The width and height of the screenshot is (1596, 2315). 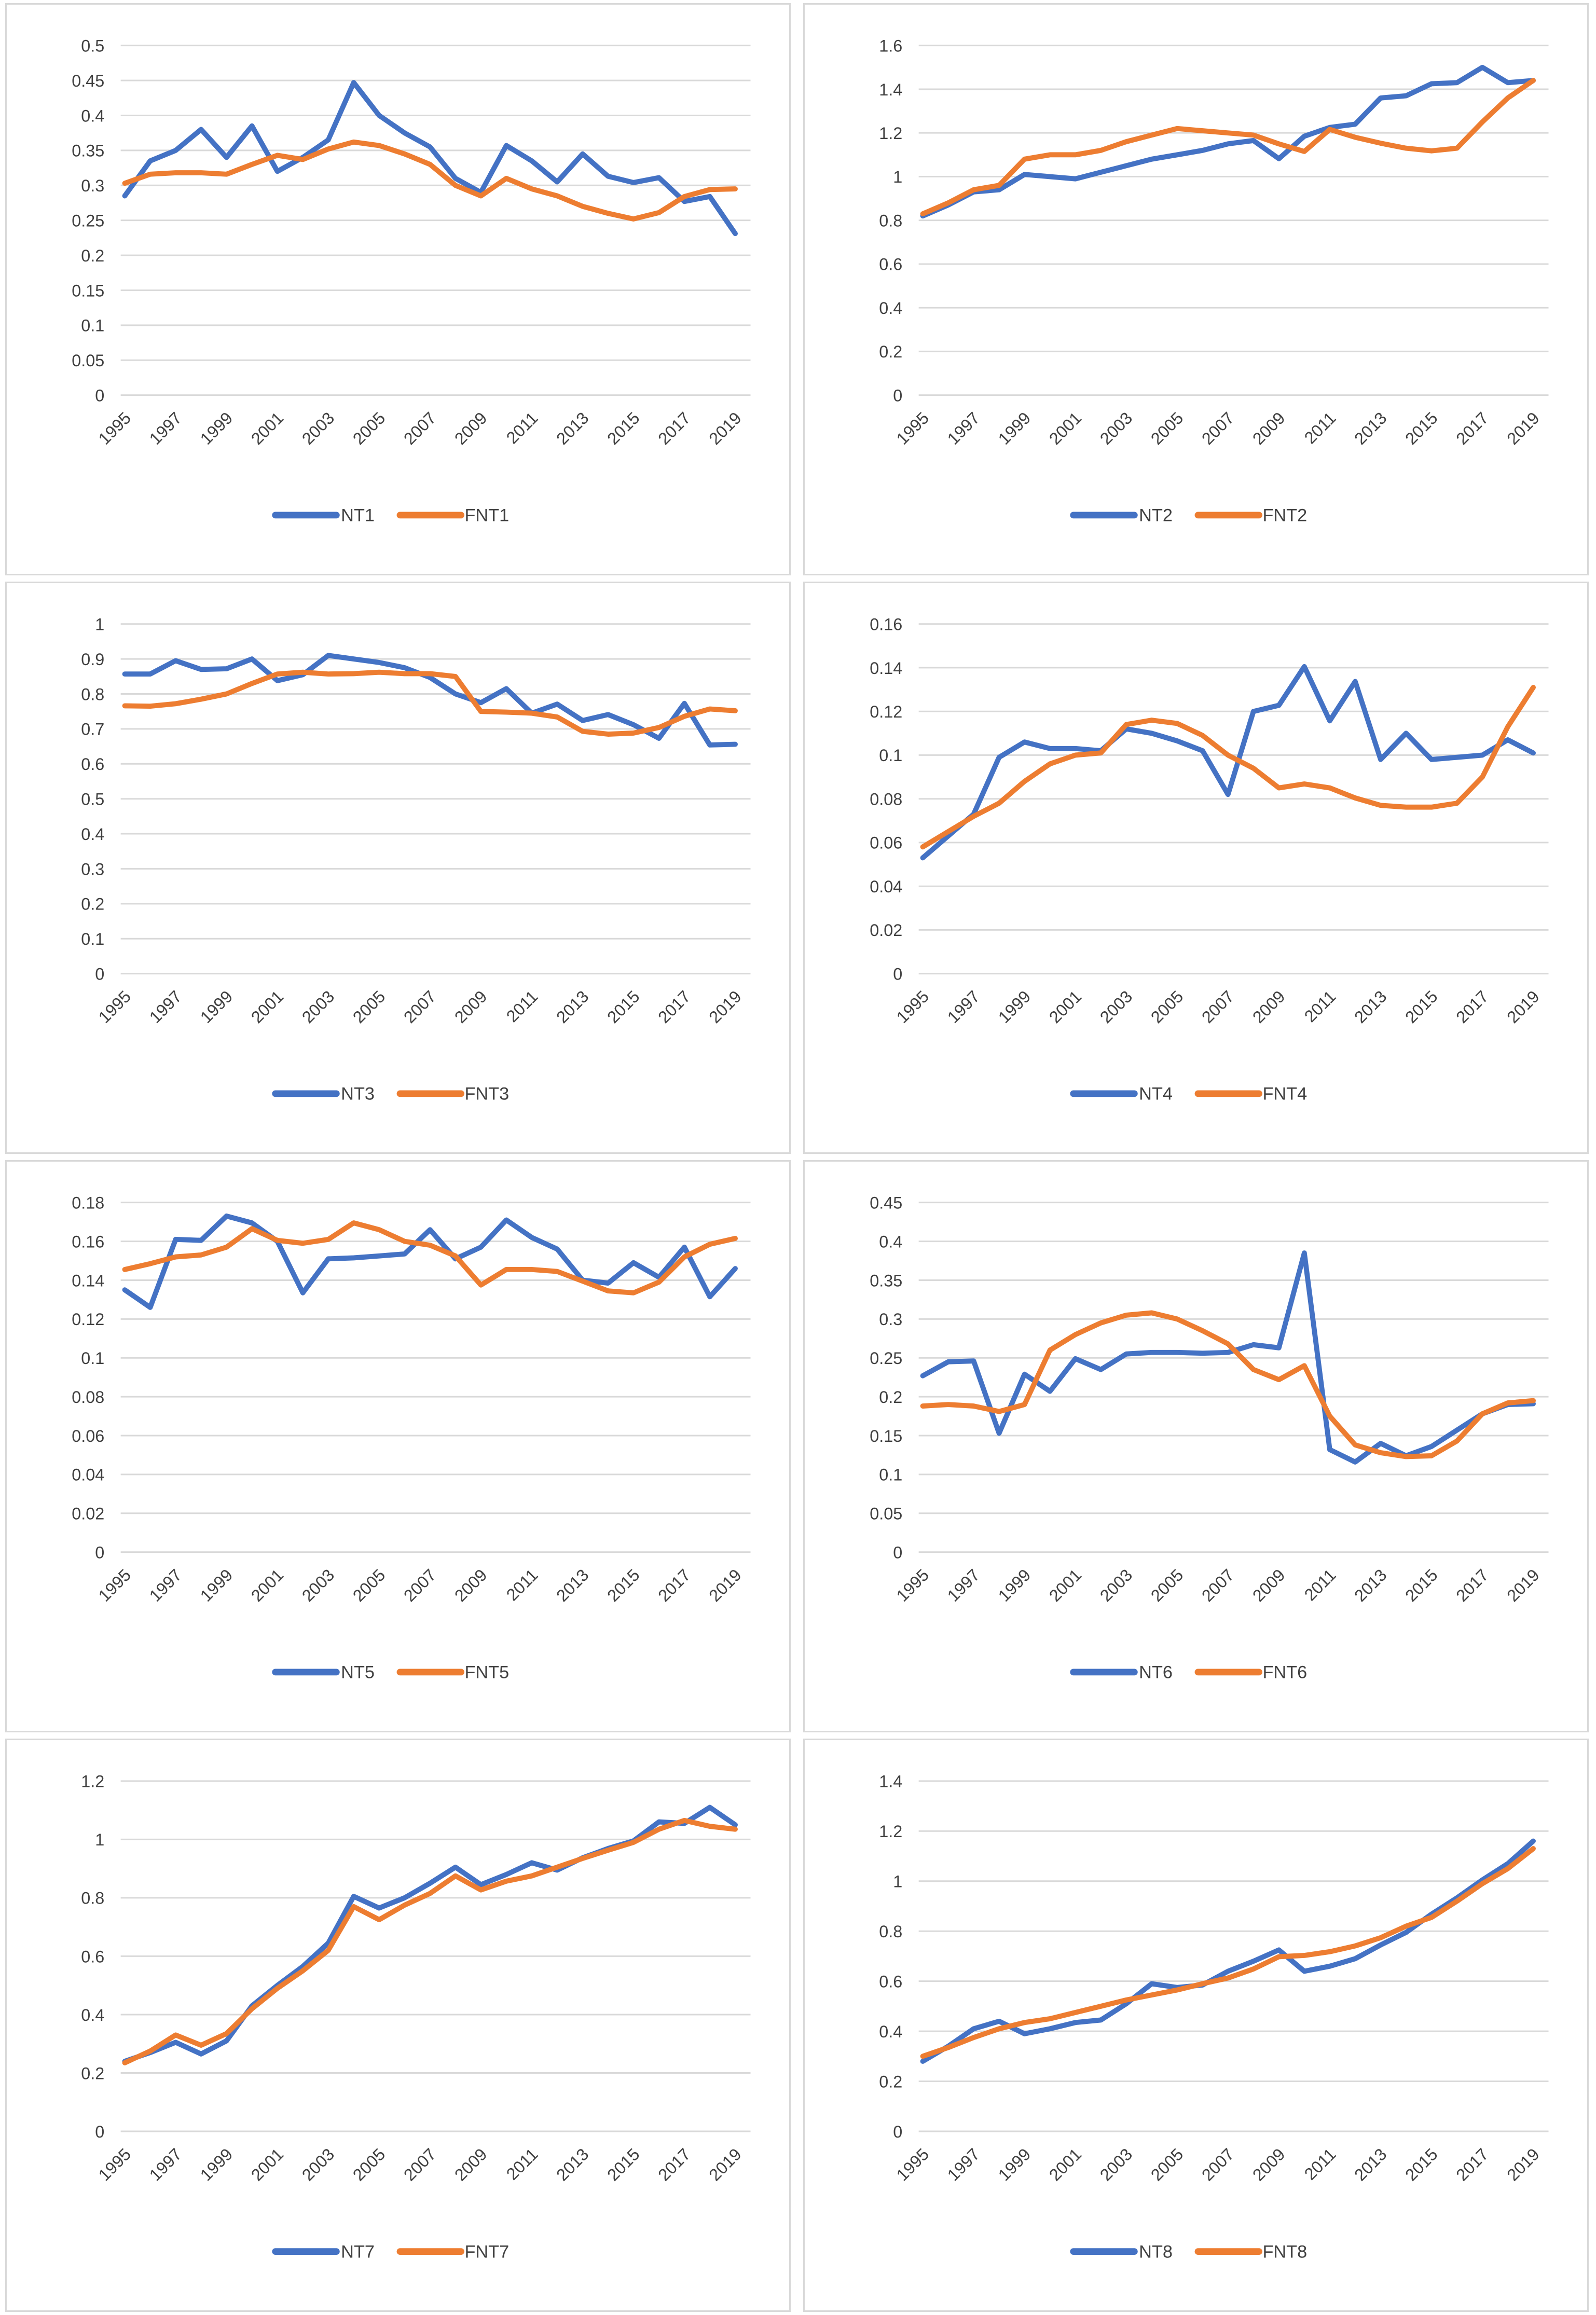 I want to click on y-axis-tick-label: 0.35, so click(x=886, y=1280).